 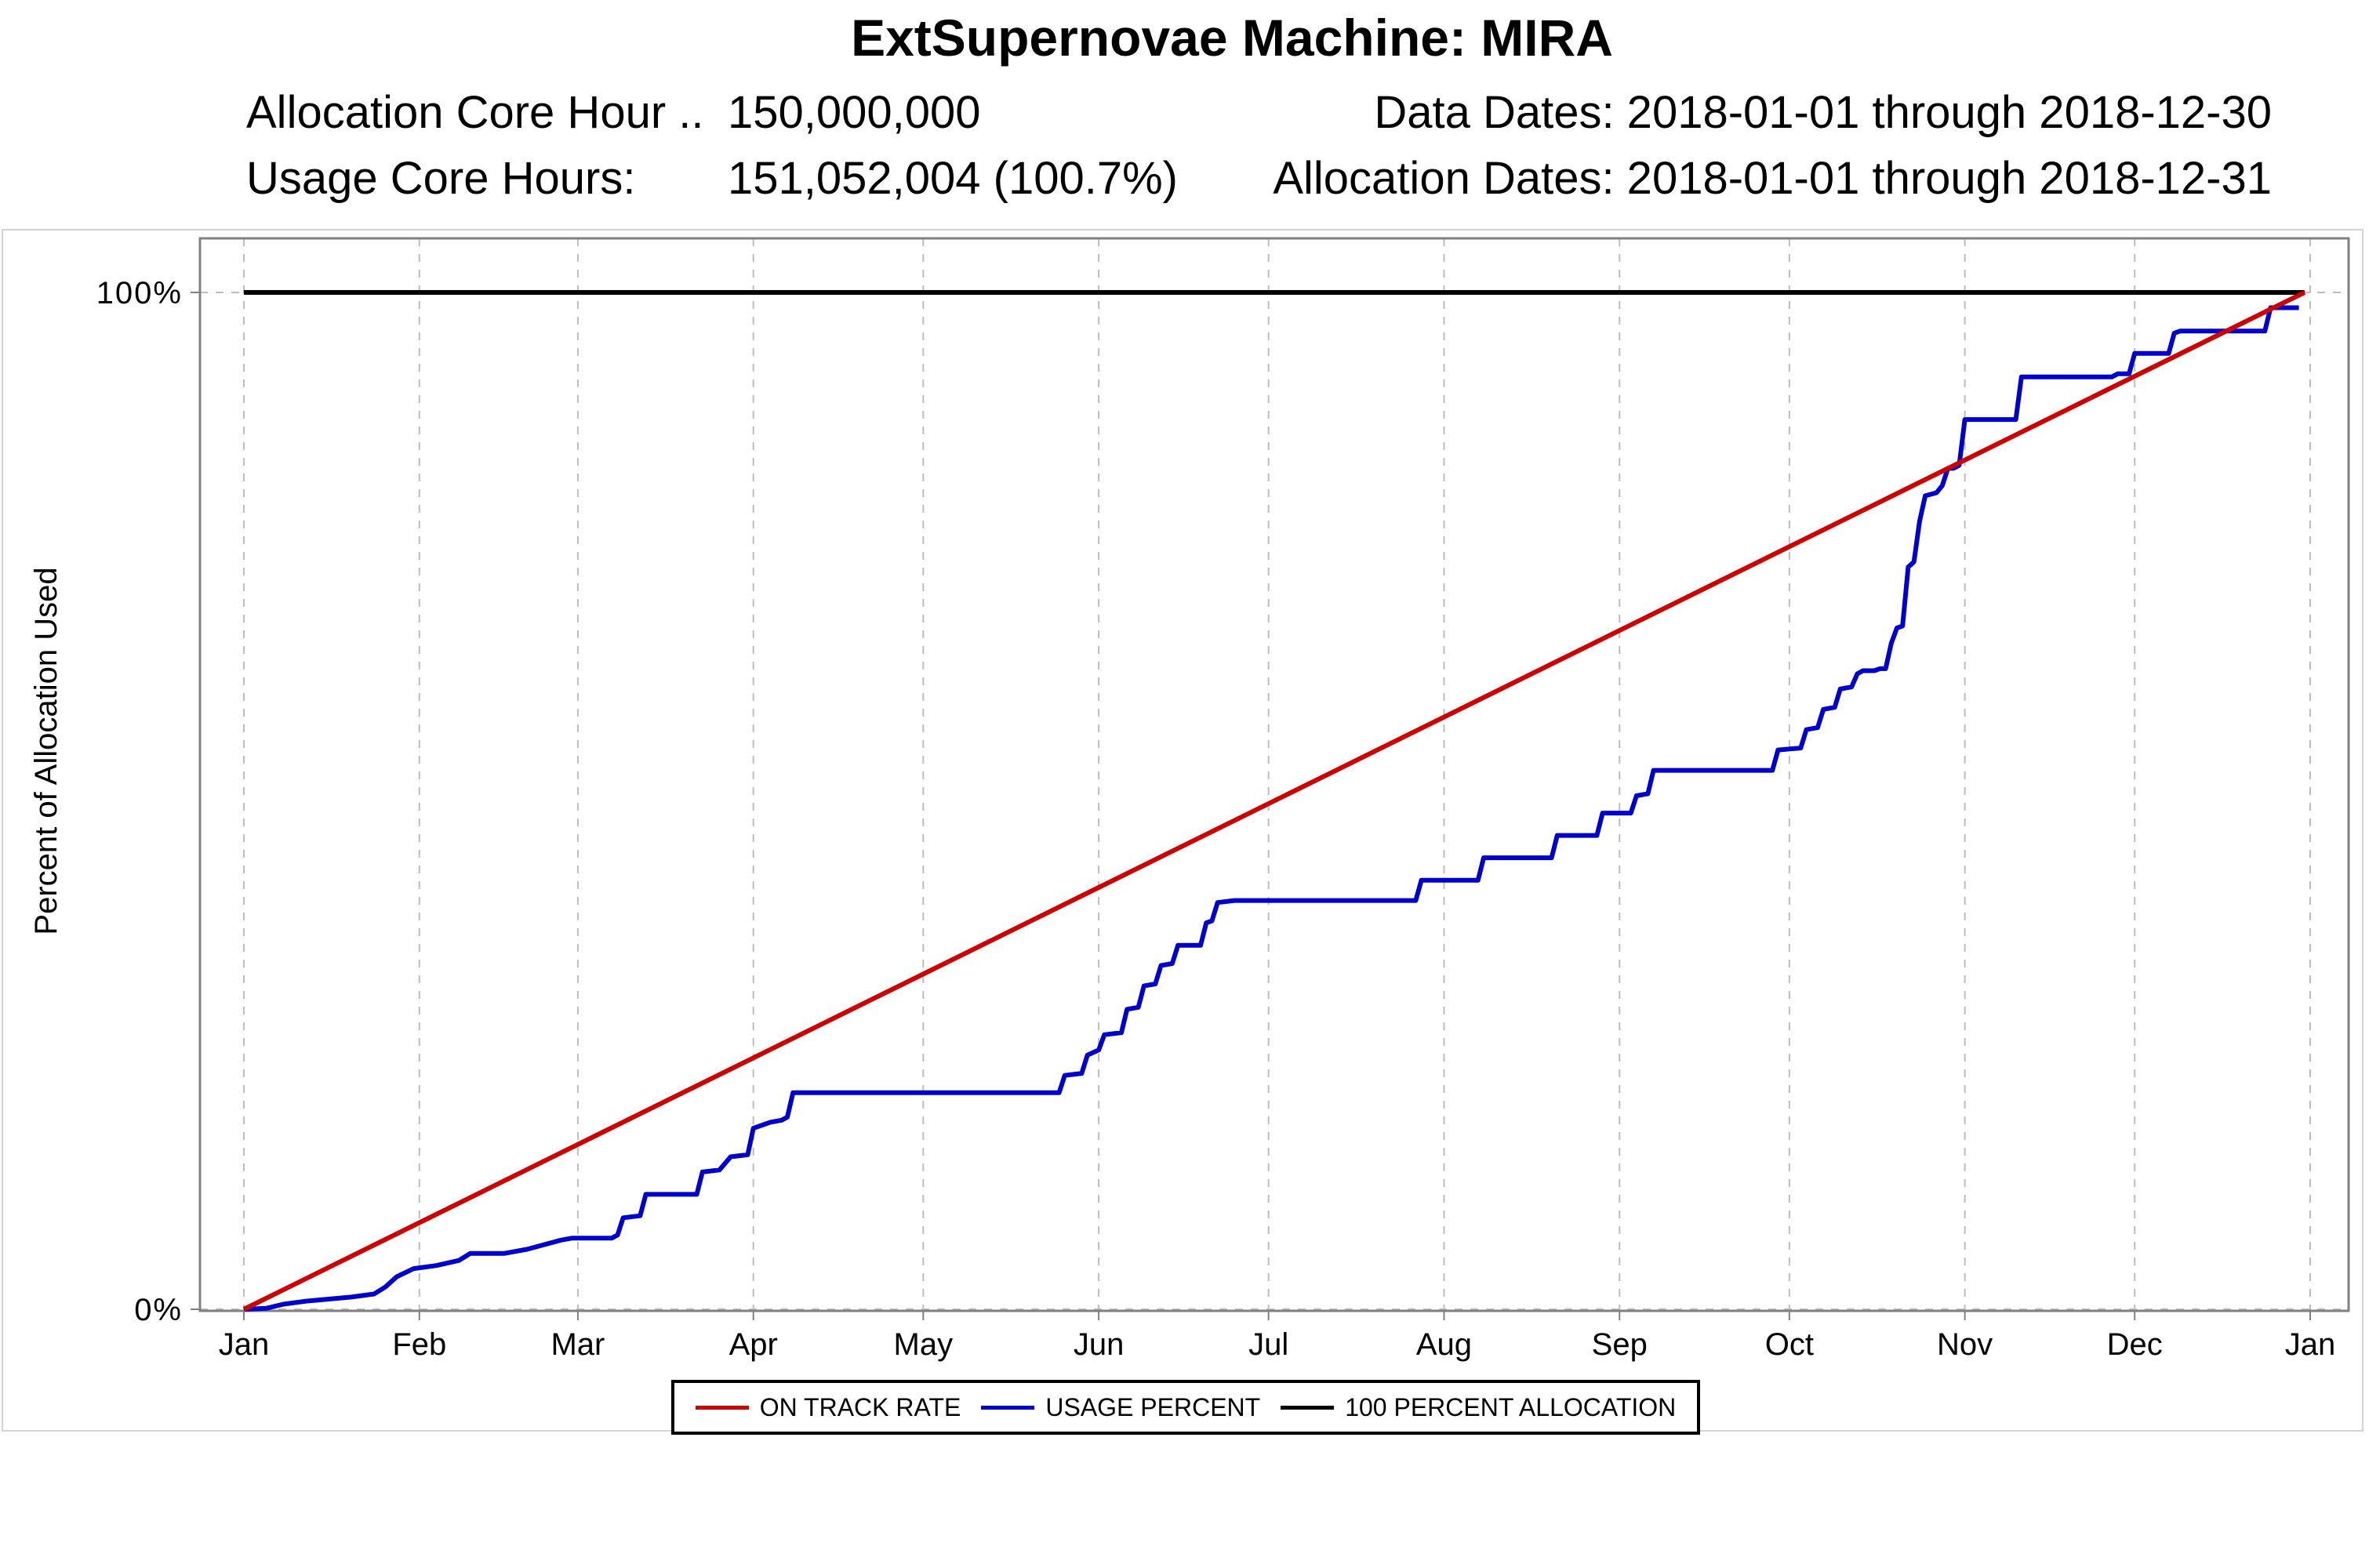 What do you see at coordinates (1790, 1344) in the screenshot?
I see `x-tick-label: Oct` at bounding box center [1790, 1344].